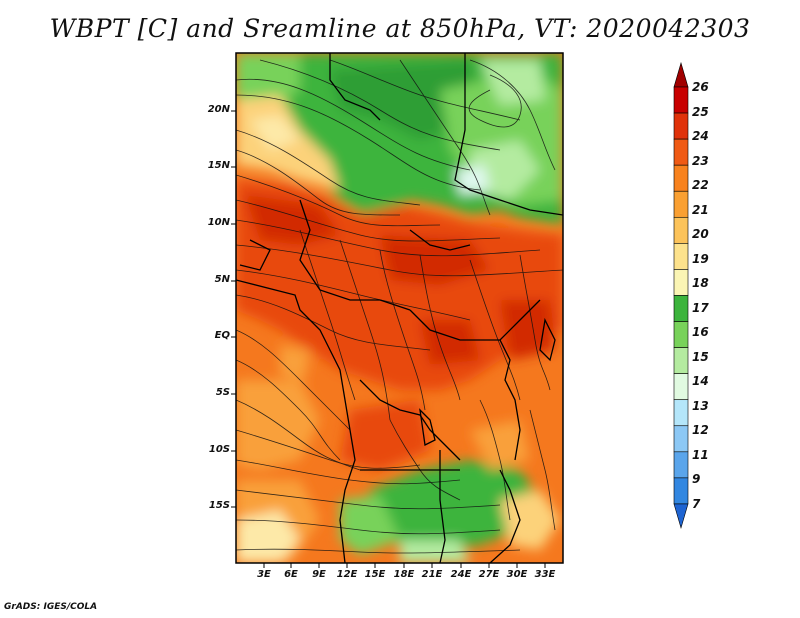 Image resolution: width=800 pixels, height=618 pixels. What do you see at coordinates (222, 279) in the screenshot?
I see `lat-label-5n: 5N` at bounding box center [222, 279].